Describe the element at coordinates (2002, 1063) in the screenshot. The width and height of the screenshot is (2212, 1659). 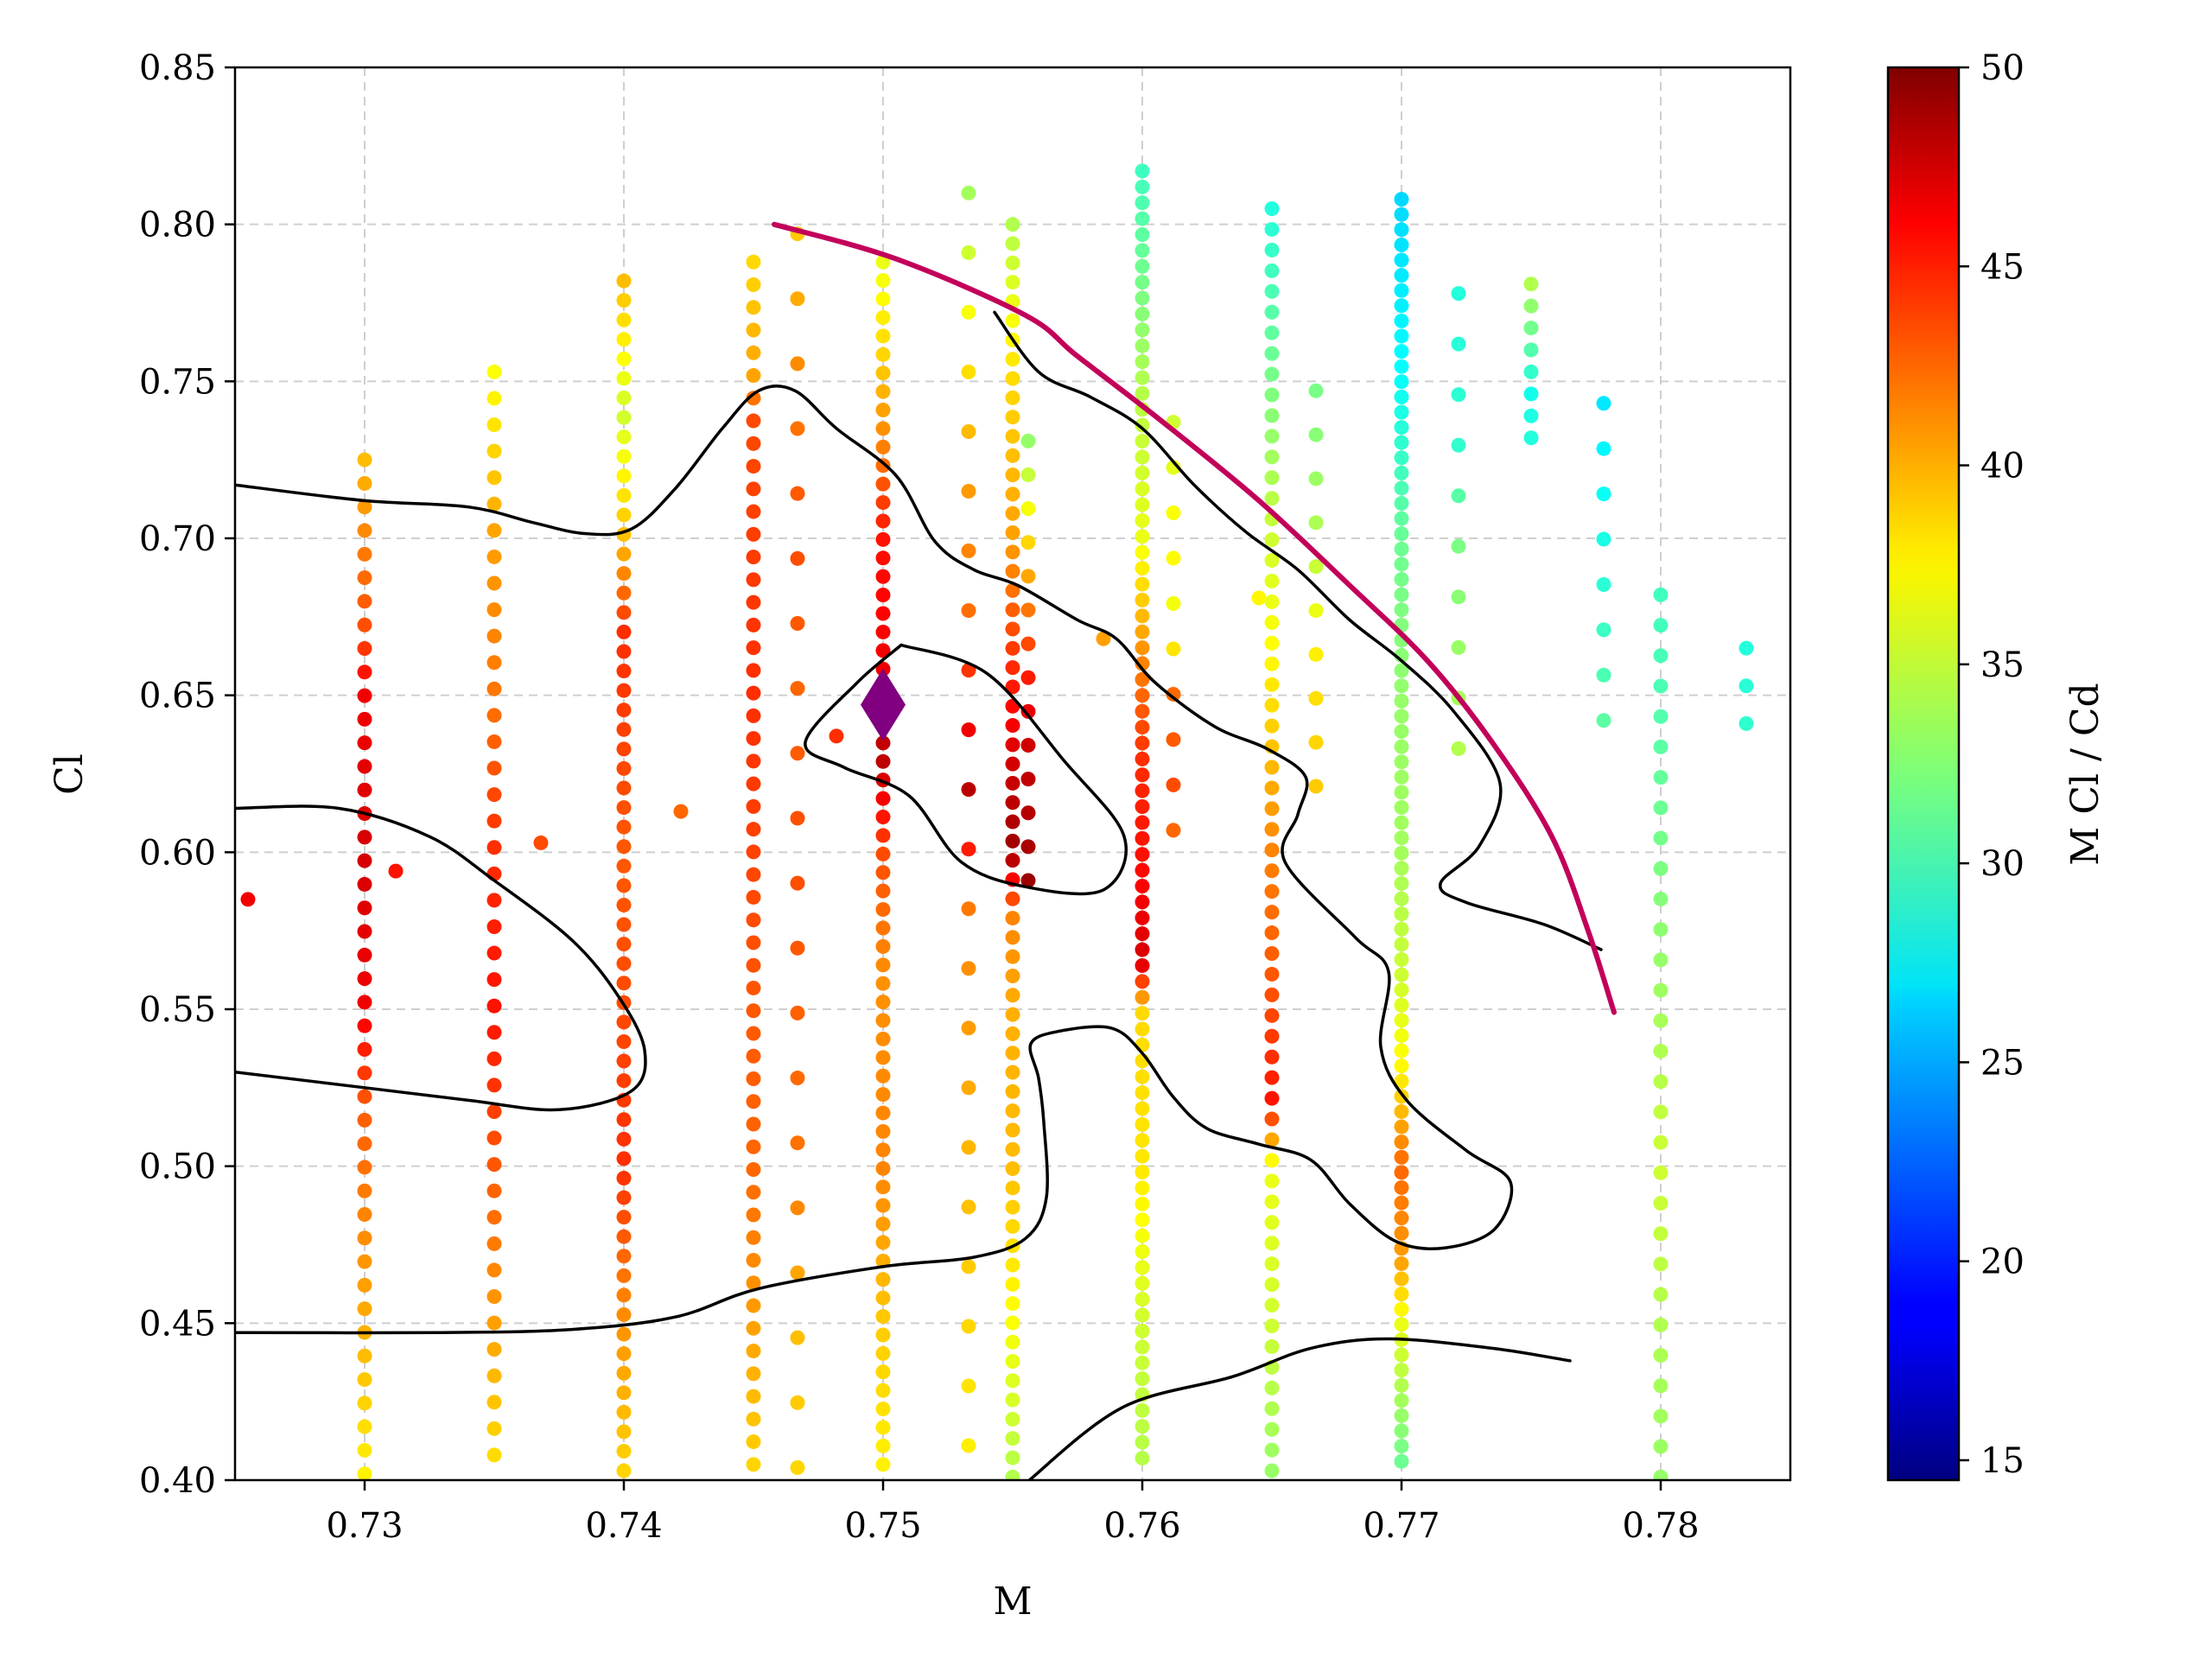
I see `colorbar-tick-label: 25` at that location.